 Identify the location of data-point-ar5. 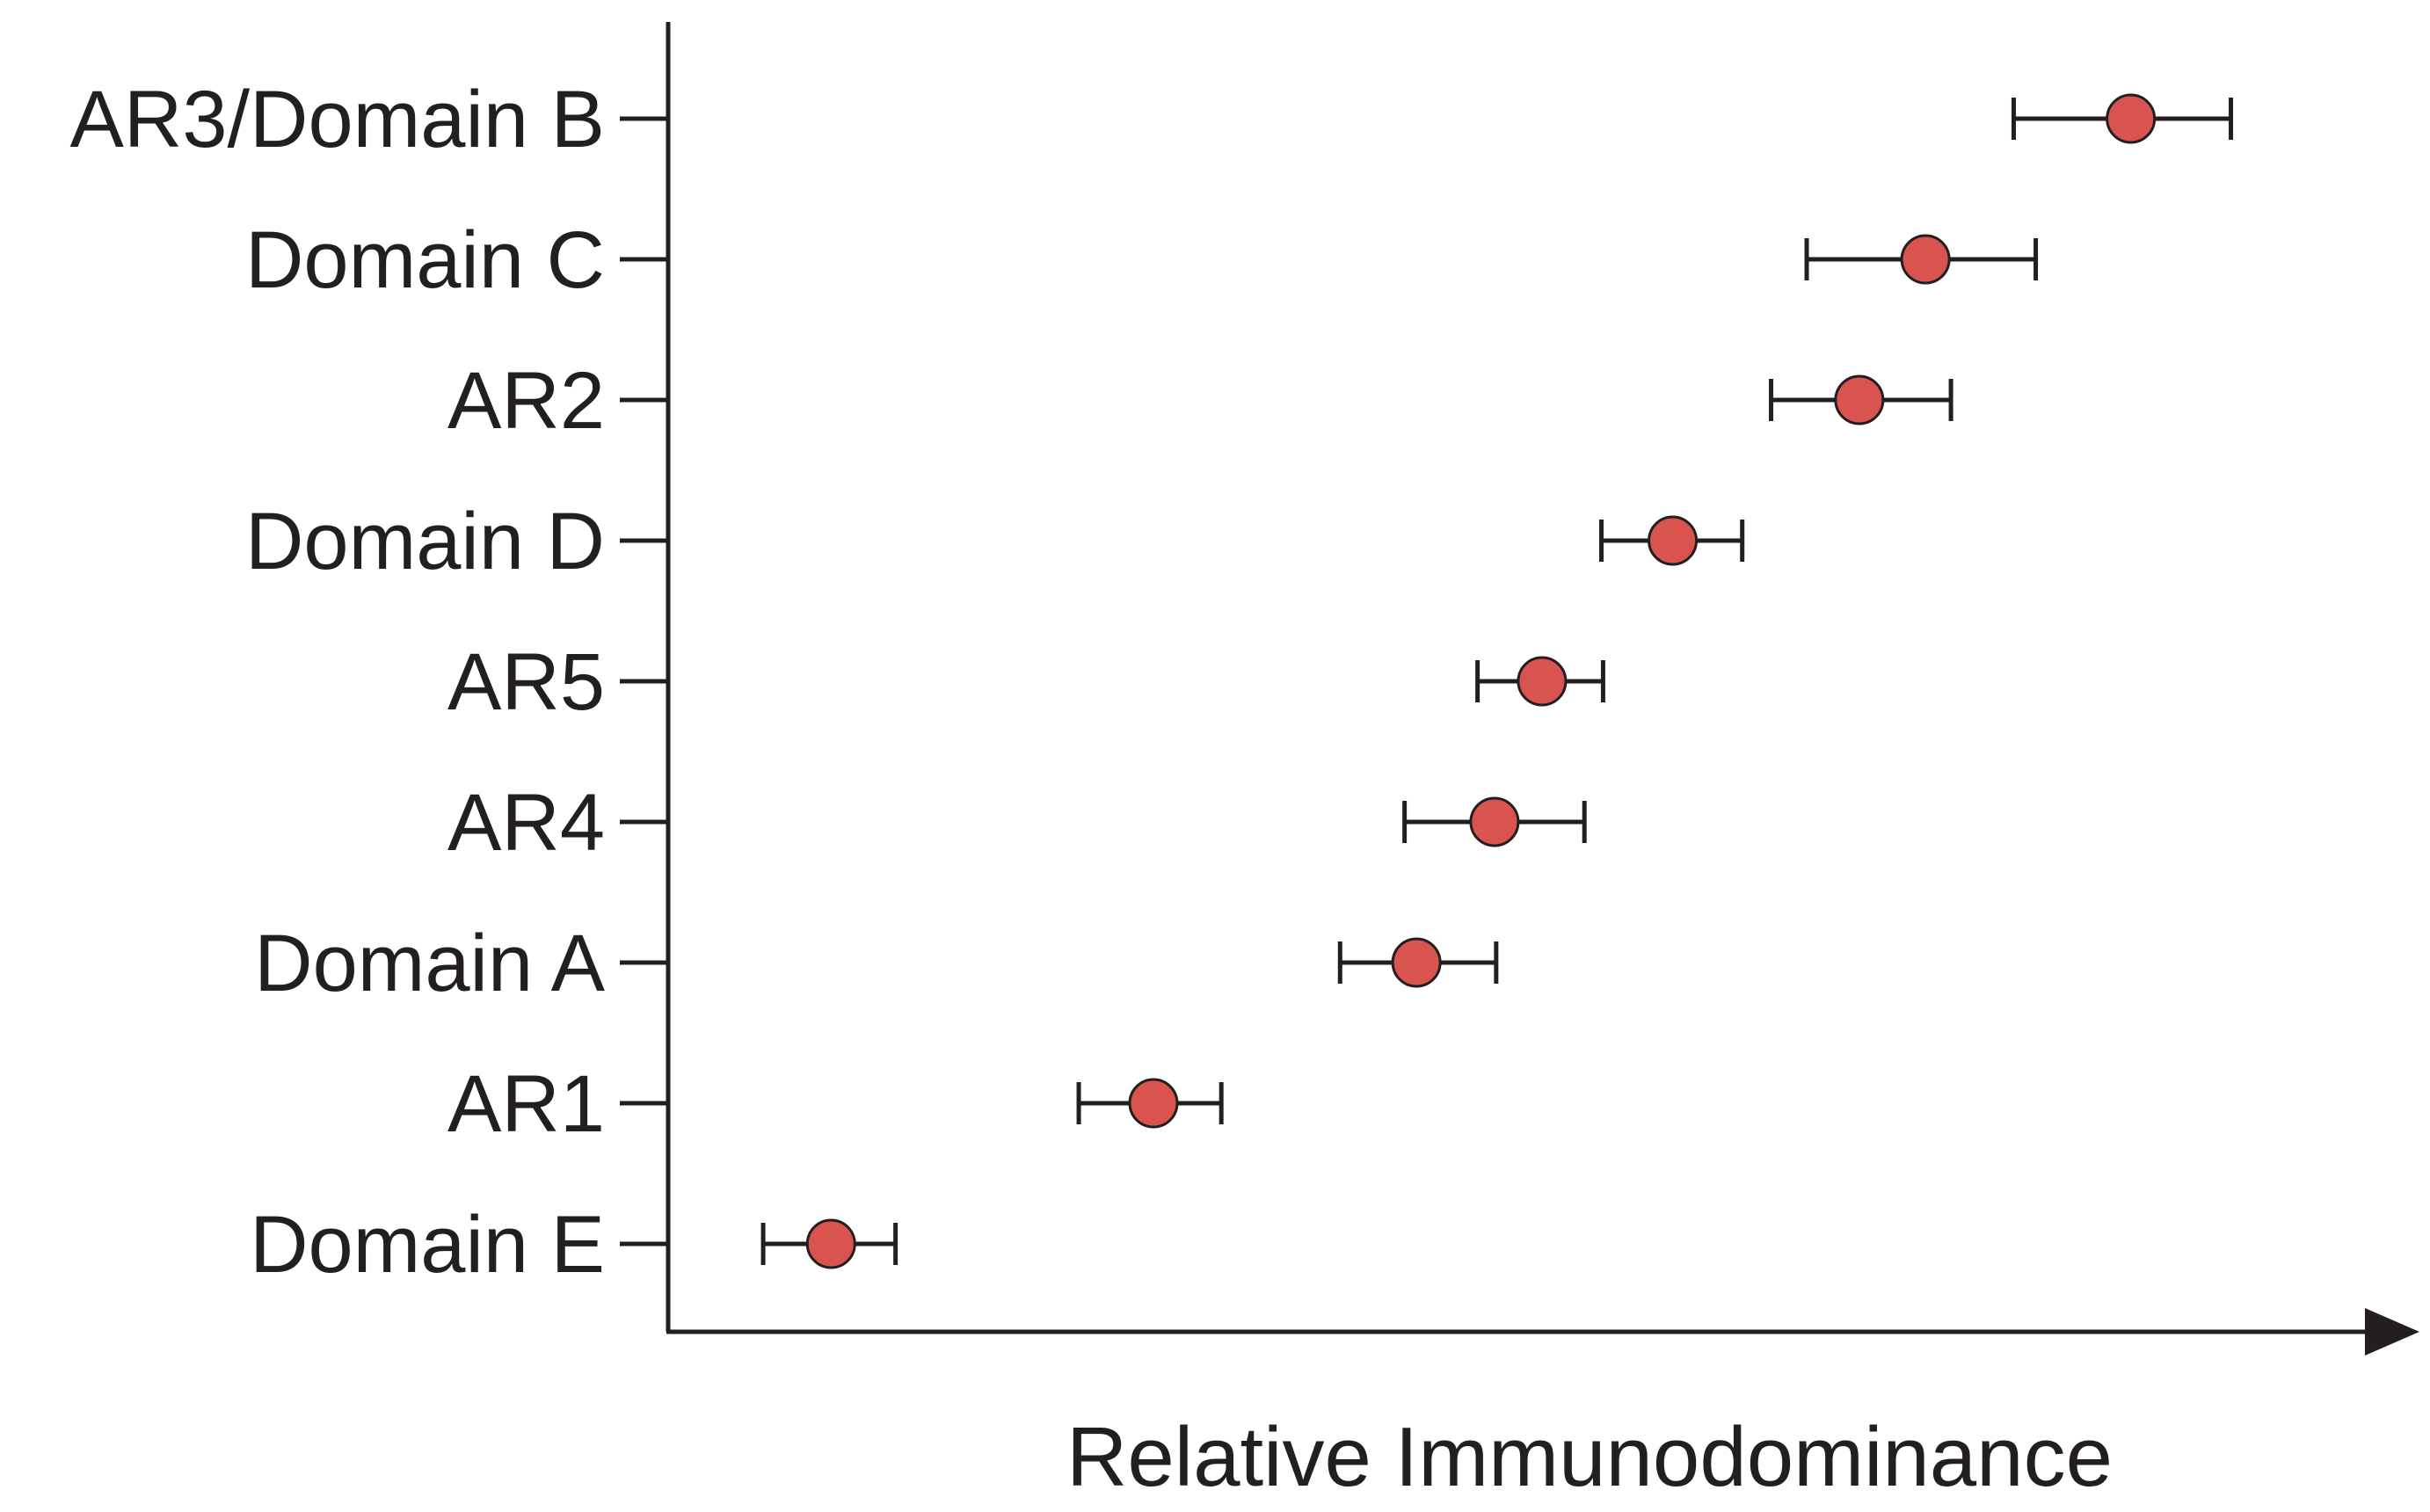
(1542, 682).